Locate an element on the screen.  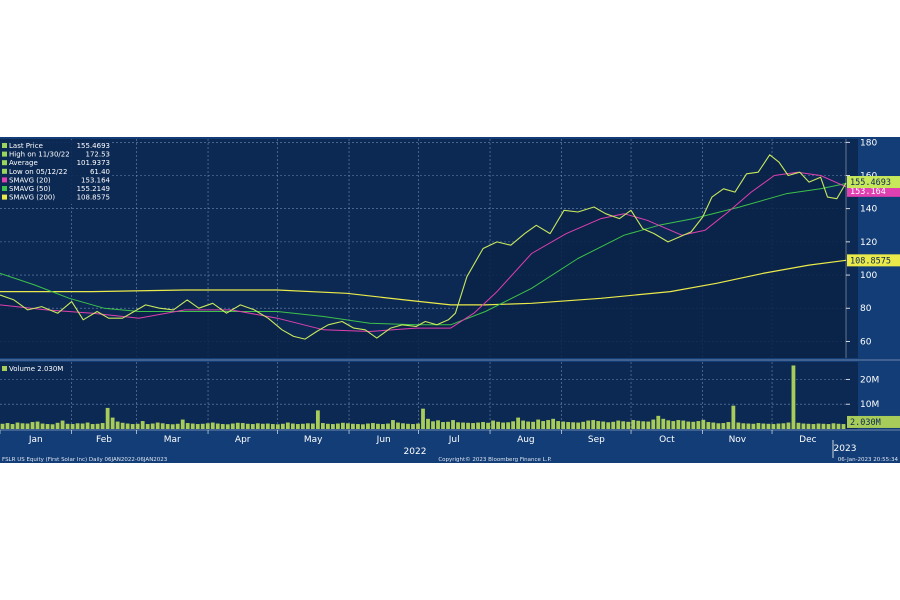
month-label: May is located at coordinates (313, 440).